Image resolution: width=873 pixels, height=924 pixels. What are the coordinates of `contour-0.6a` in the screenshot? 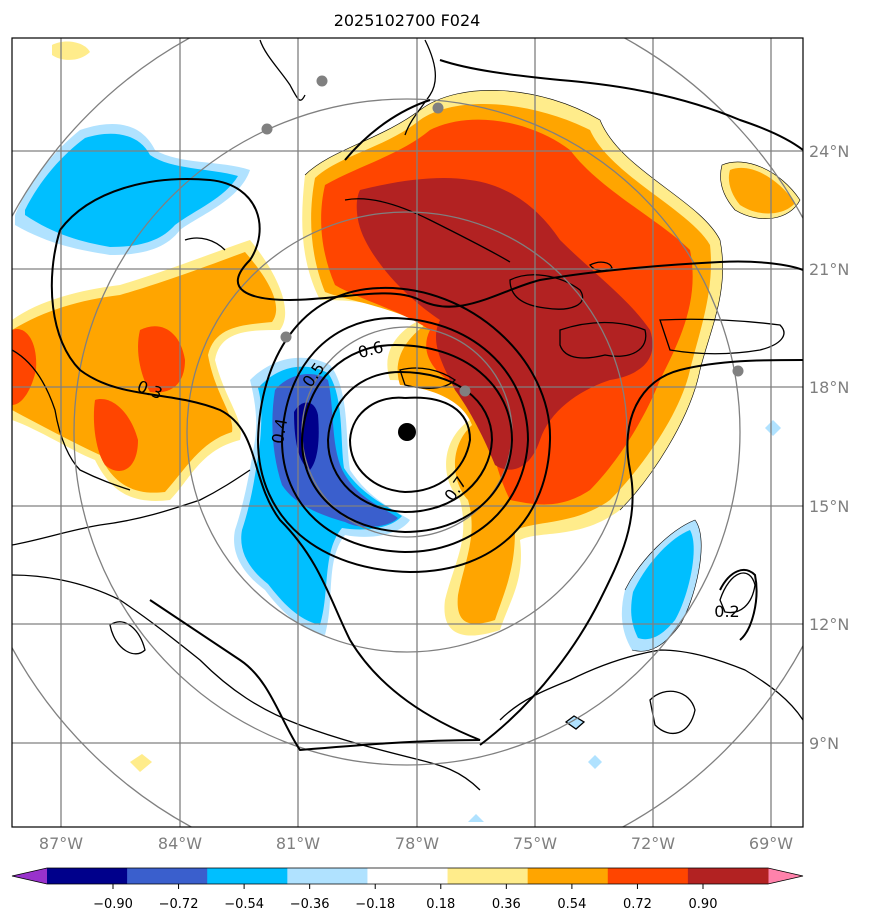 It's located at (410, 442).